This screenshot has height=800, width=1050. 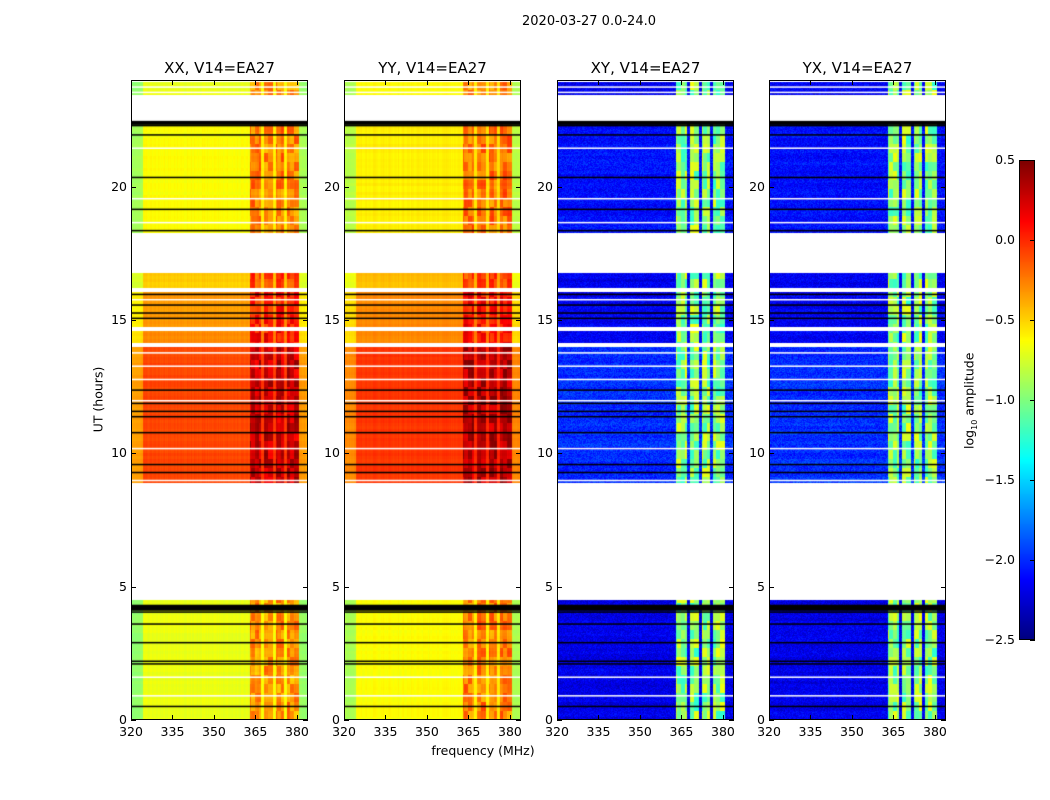 I want to click on colorbar-tick-label: −1.5, so click(x=999, y=479).